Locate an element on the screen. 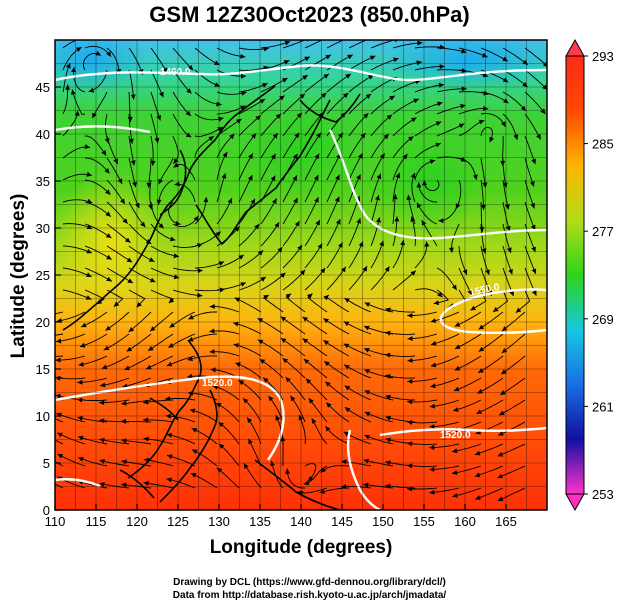 This screenshot has height=605, width=619. x-tick-label: 150 is located at coordinates (383, 521).